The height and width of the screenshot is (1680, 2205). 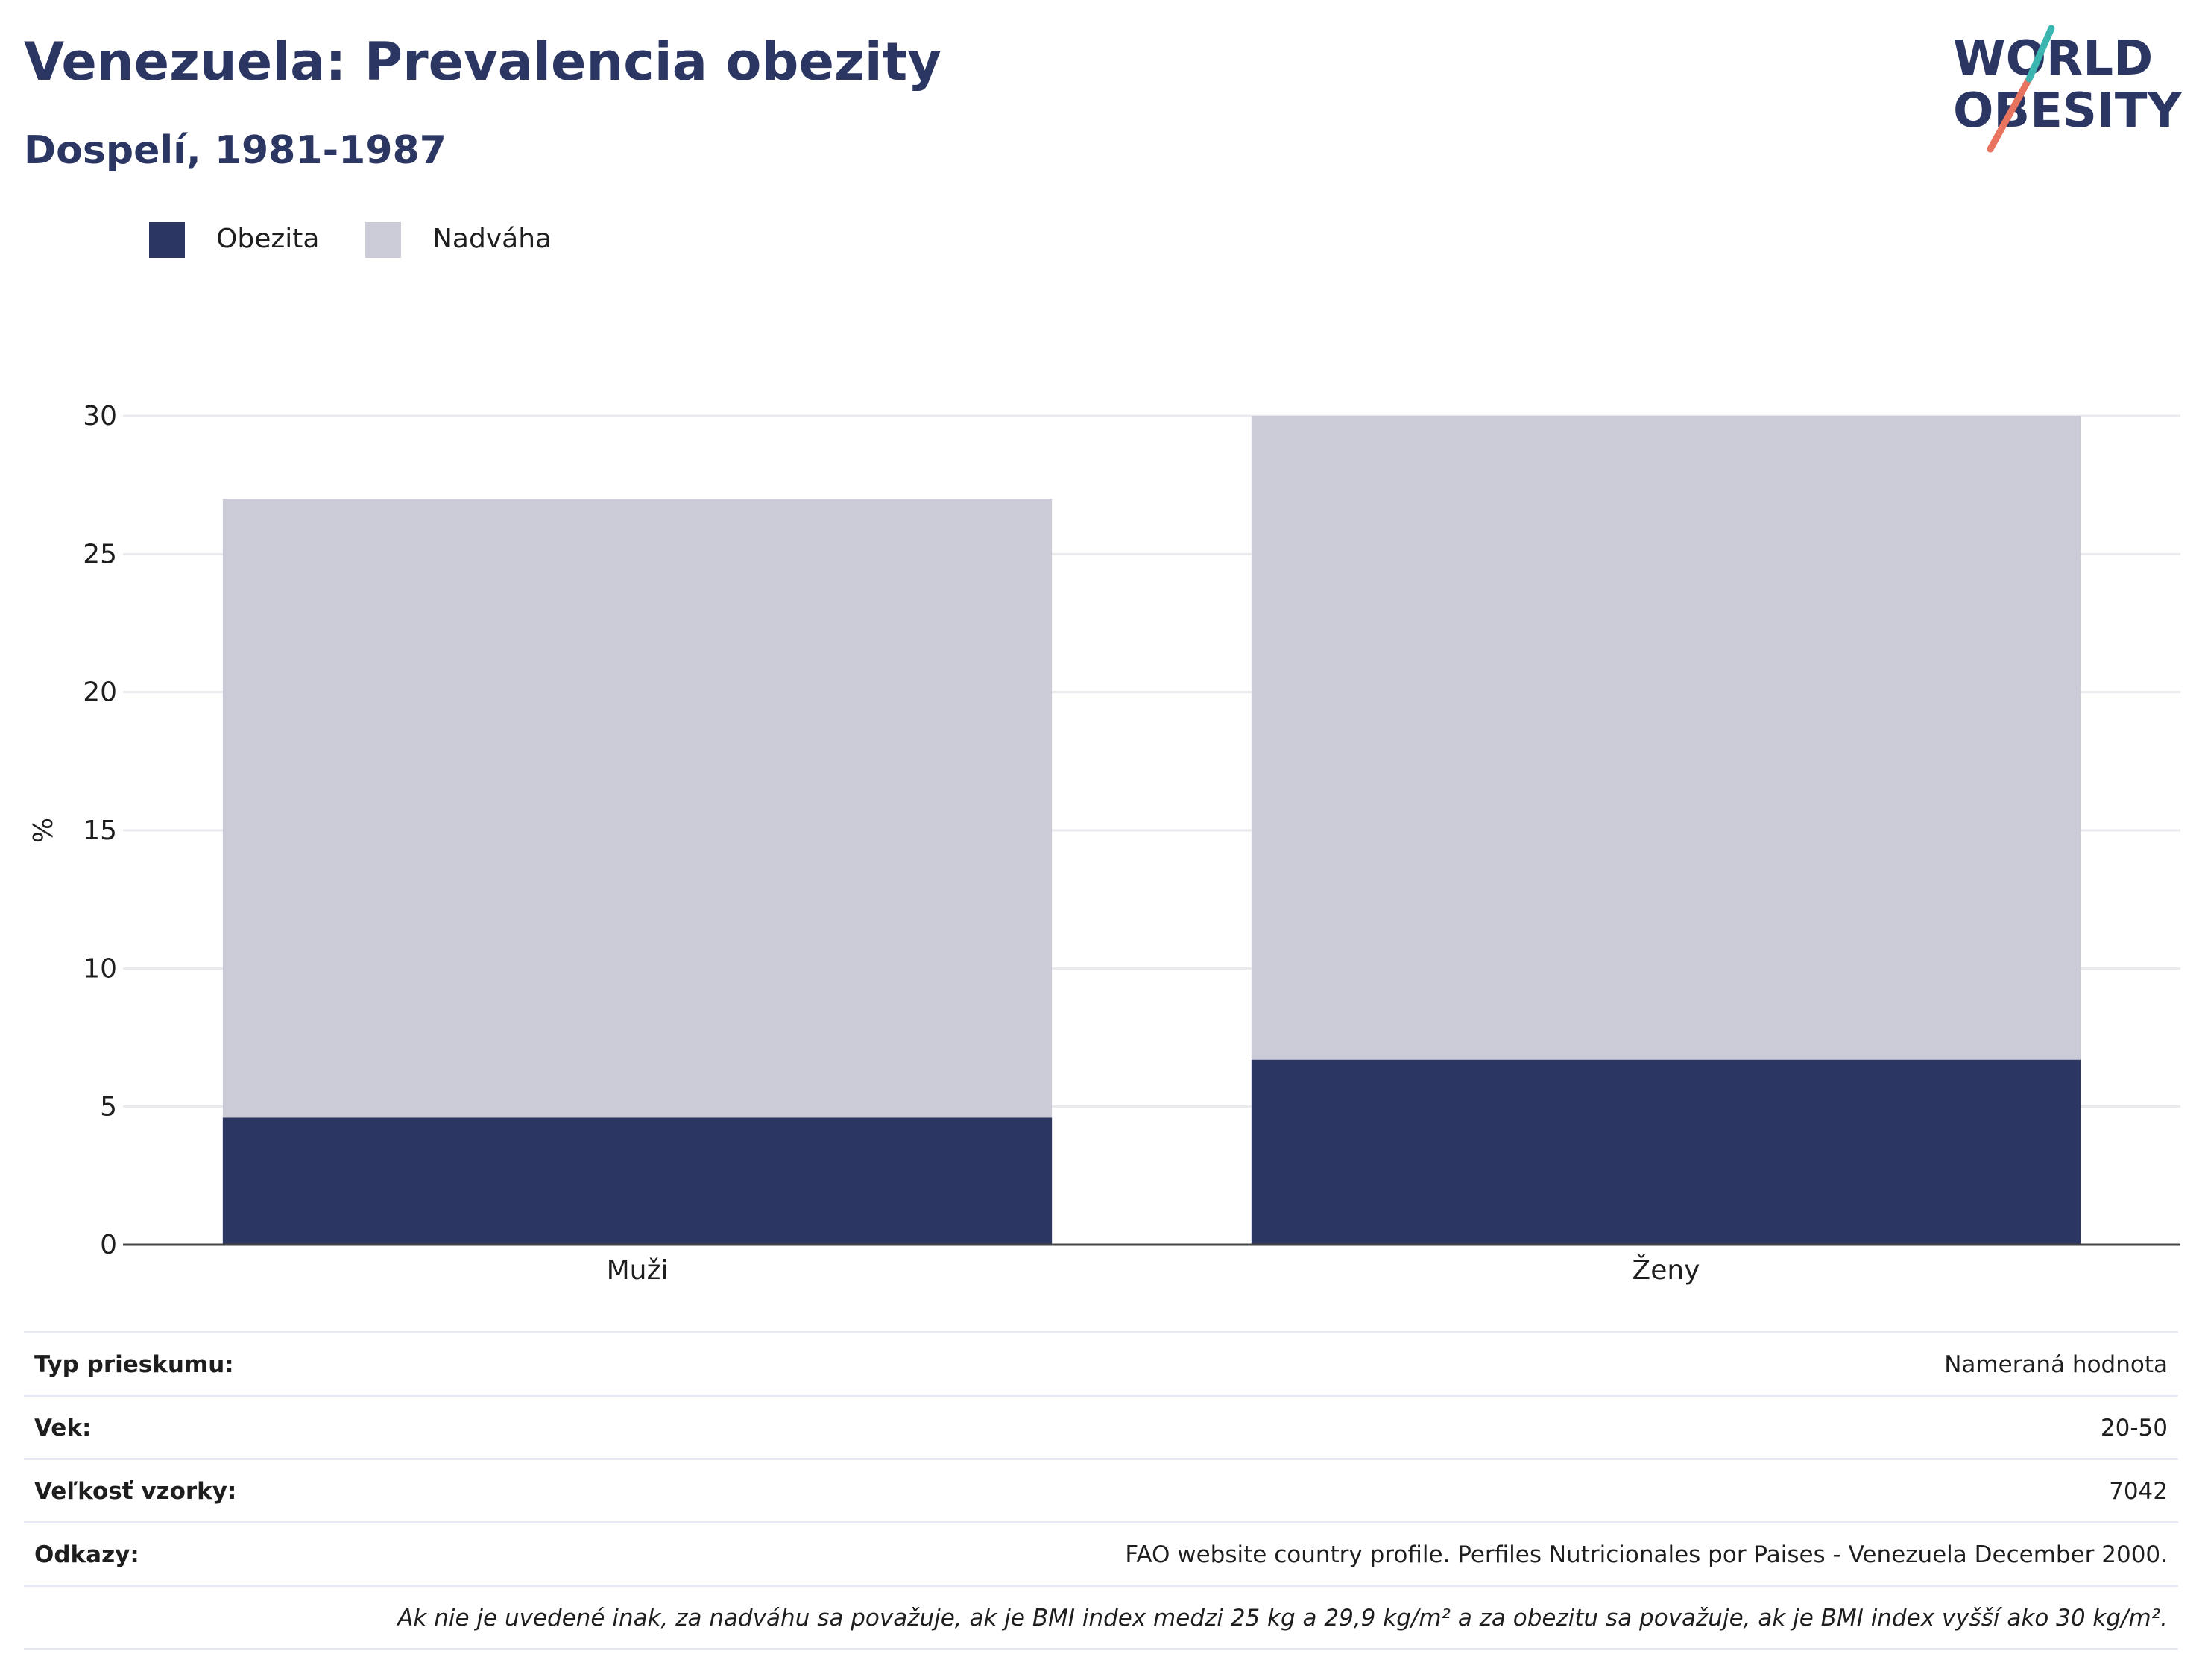 What do you see at coordinates (2040, 54) in the screenshot?
I see `logo-slash-teal` at bounding box center [2040, 54].